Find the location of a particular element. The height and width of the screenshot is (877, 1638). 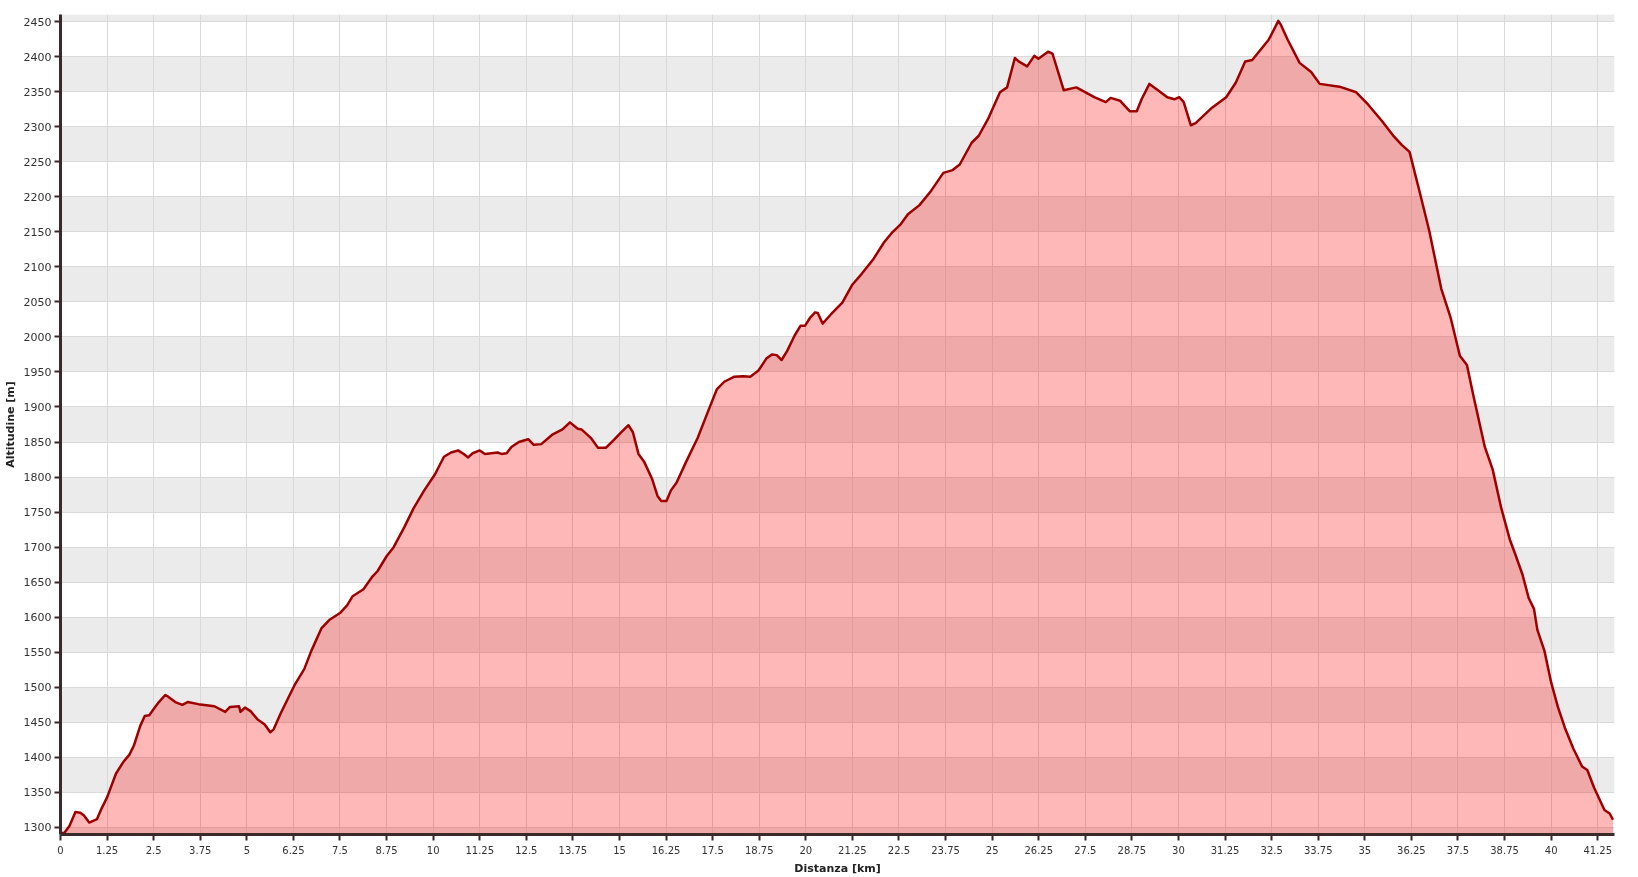

x-tick-label: 25 is located at coordinates (992, 850).